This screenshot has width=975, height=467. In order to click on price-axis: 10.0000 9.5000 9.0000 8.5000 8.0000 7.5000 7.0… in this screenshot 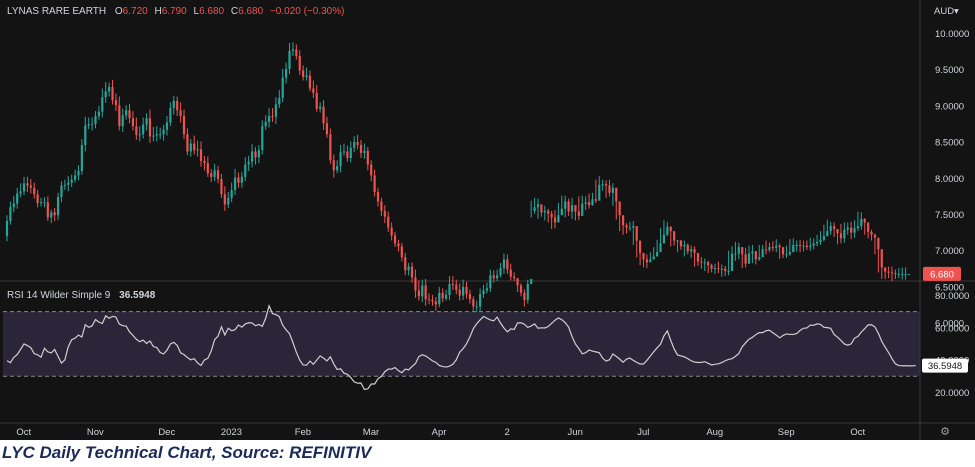, I will do `click(952, 179)`.